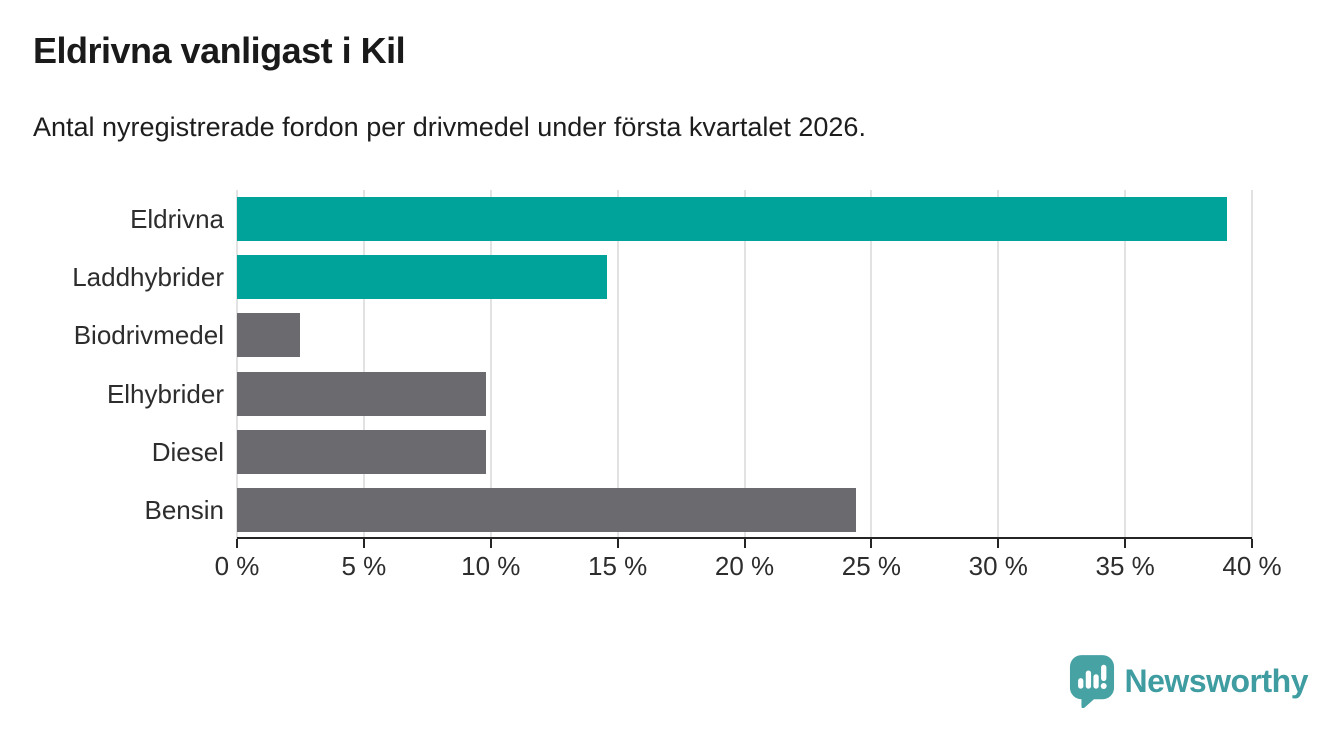  I want to click on x-axis-tick-label: 30 %, so click(998, 566).